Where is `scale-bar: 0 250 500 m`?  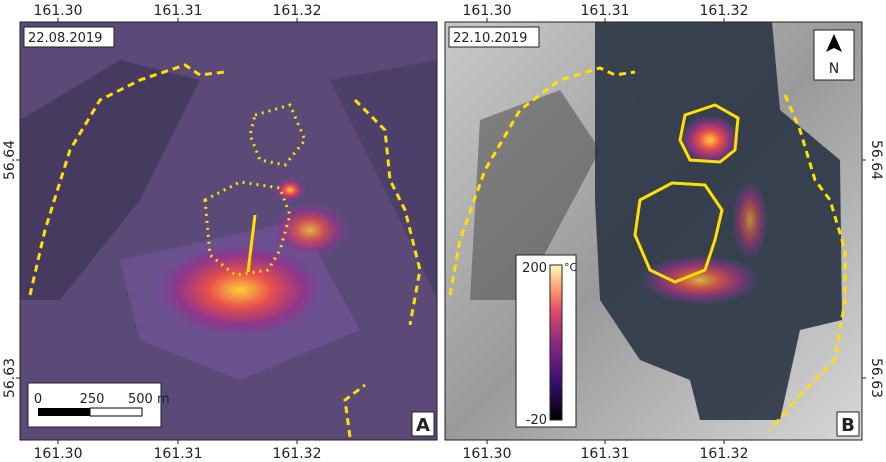
scale-bar: 0 250 500 m is located at coordinates (98, 405).